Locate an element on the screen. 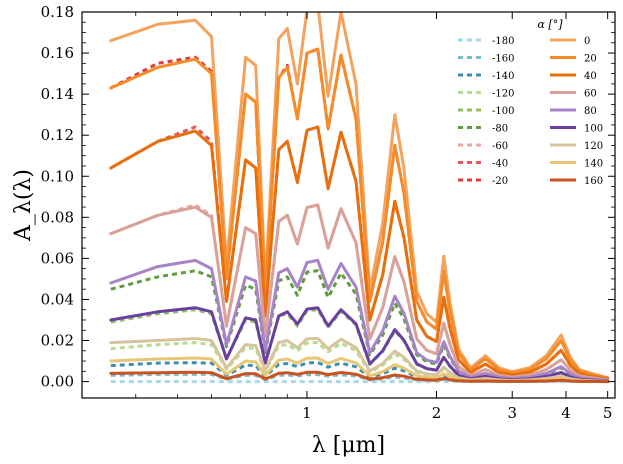 The image size is (623, 464). x-tick-label: 2 is located at coordinates (437, 413).